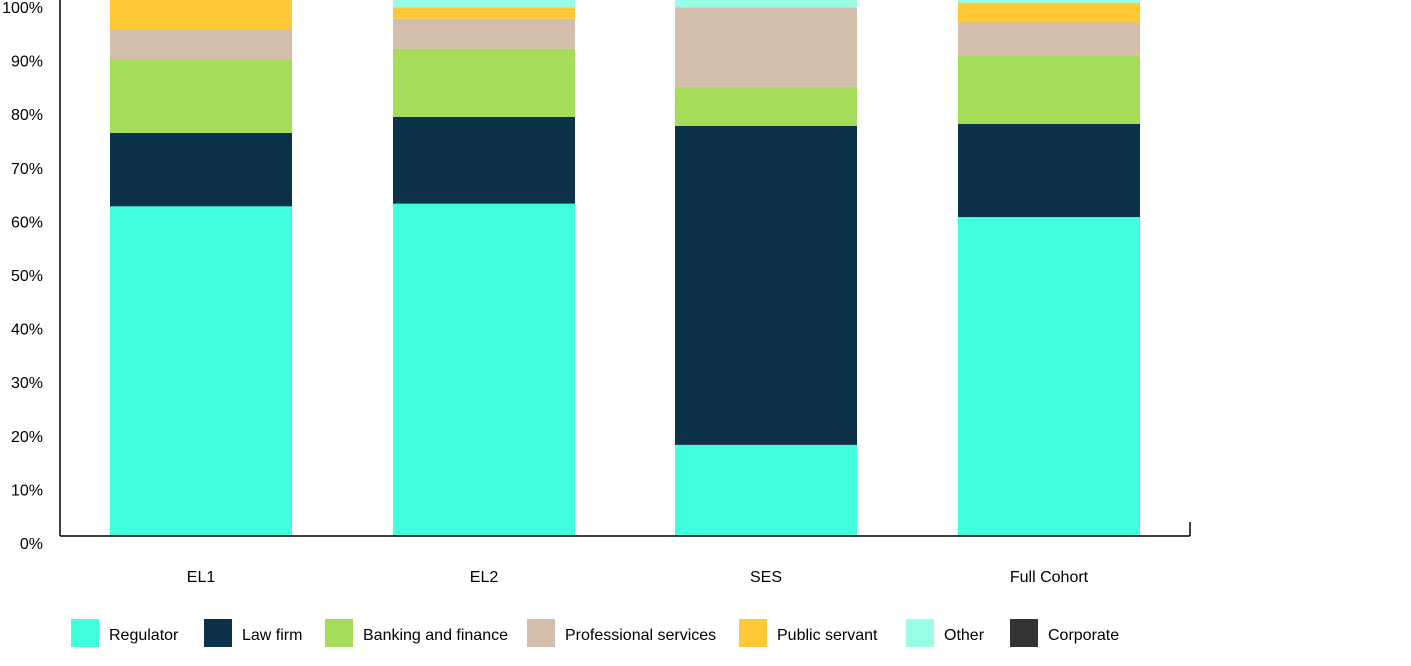 The height and width of the screenshot is (666, 1411). What do you see at coordinates (27, 222) in the screenshot?
I see `y-tick-label: 60%` at bounding box center [27, 222].